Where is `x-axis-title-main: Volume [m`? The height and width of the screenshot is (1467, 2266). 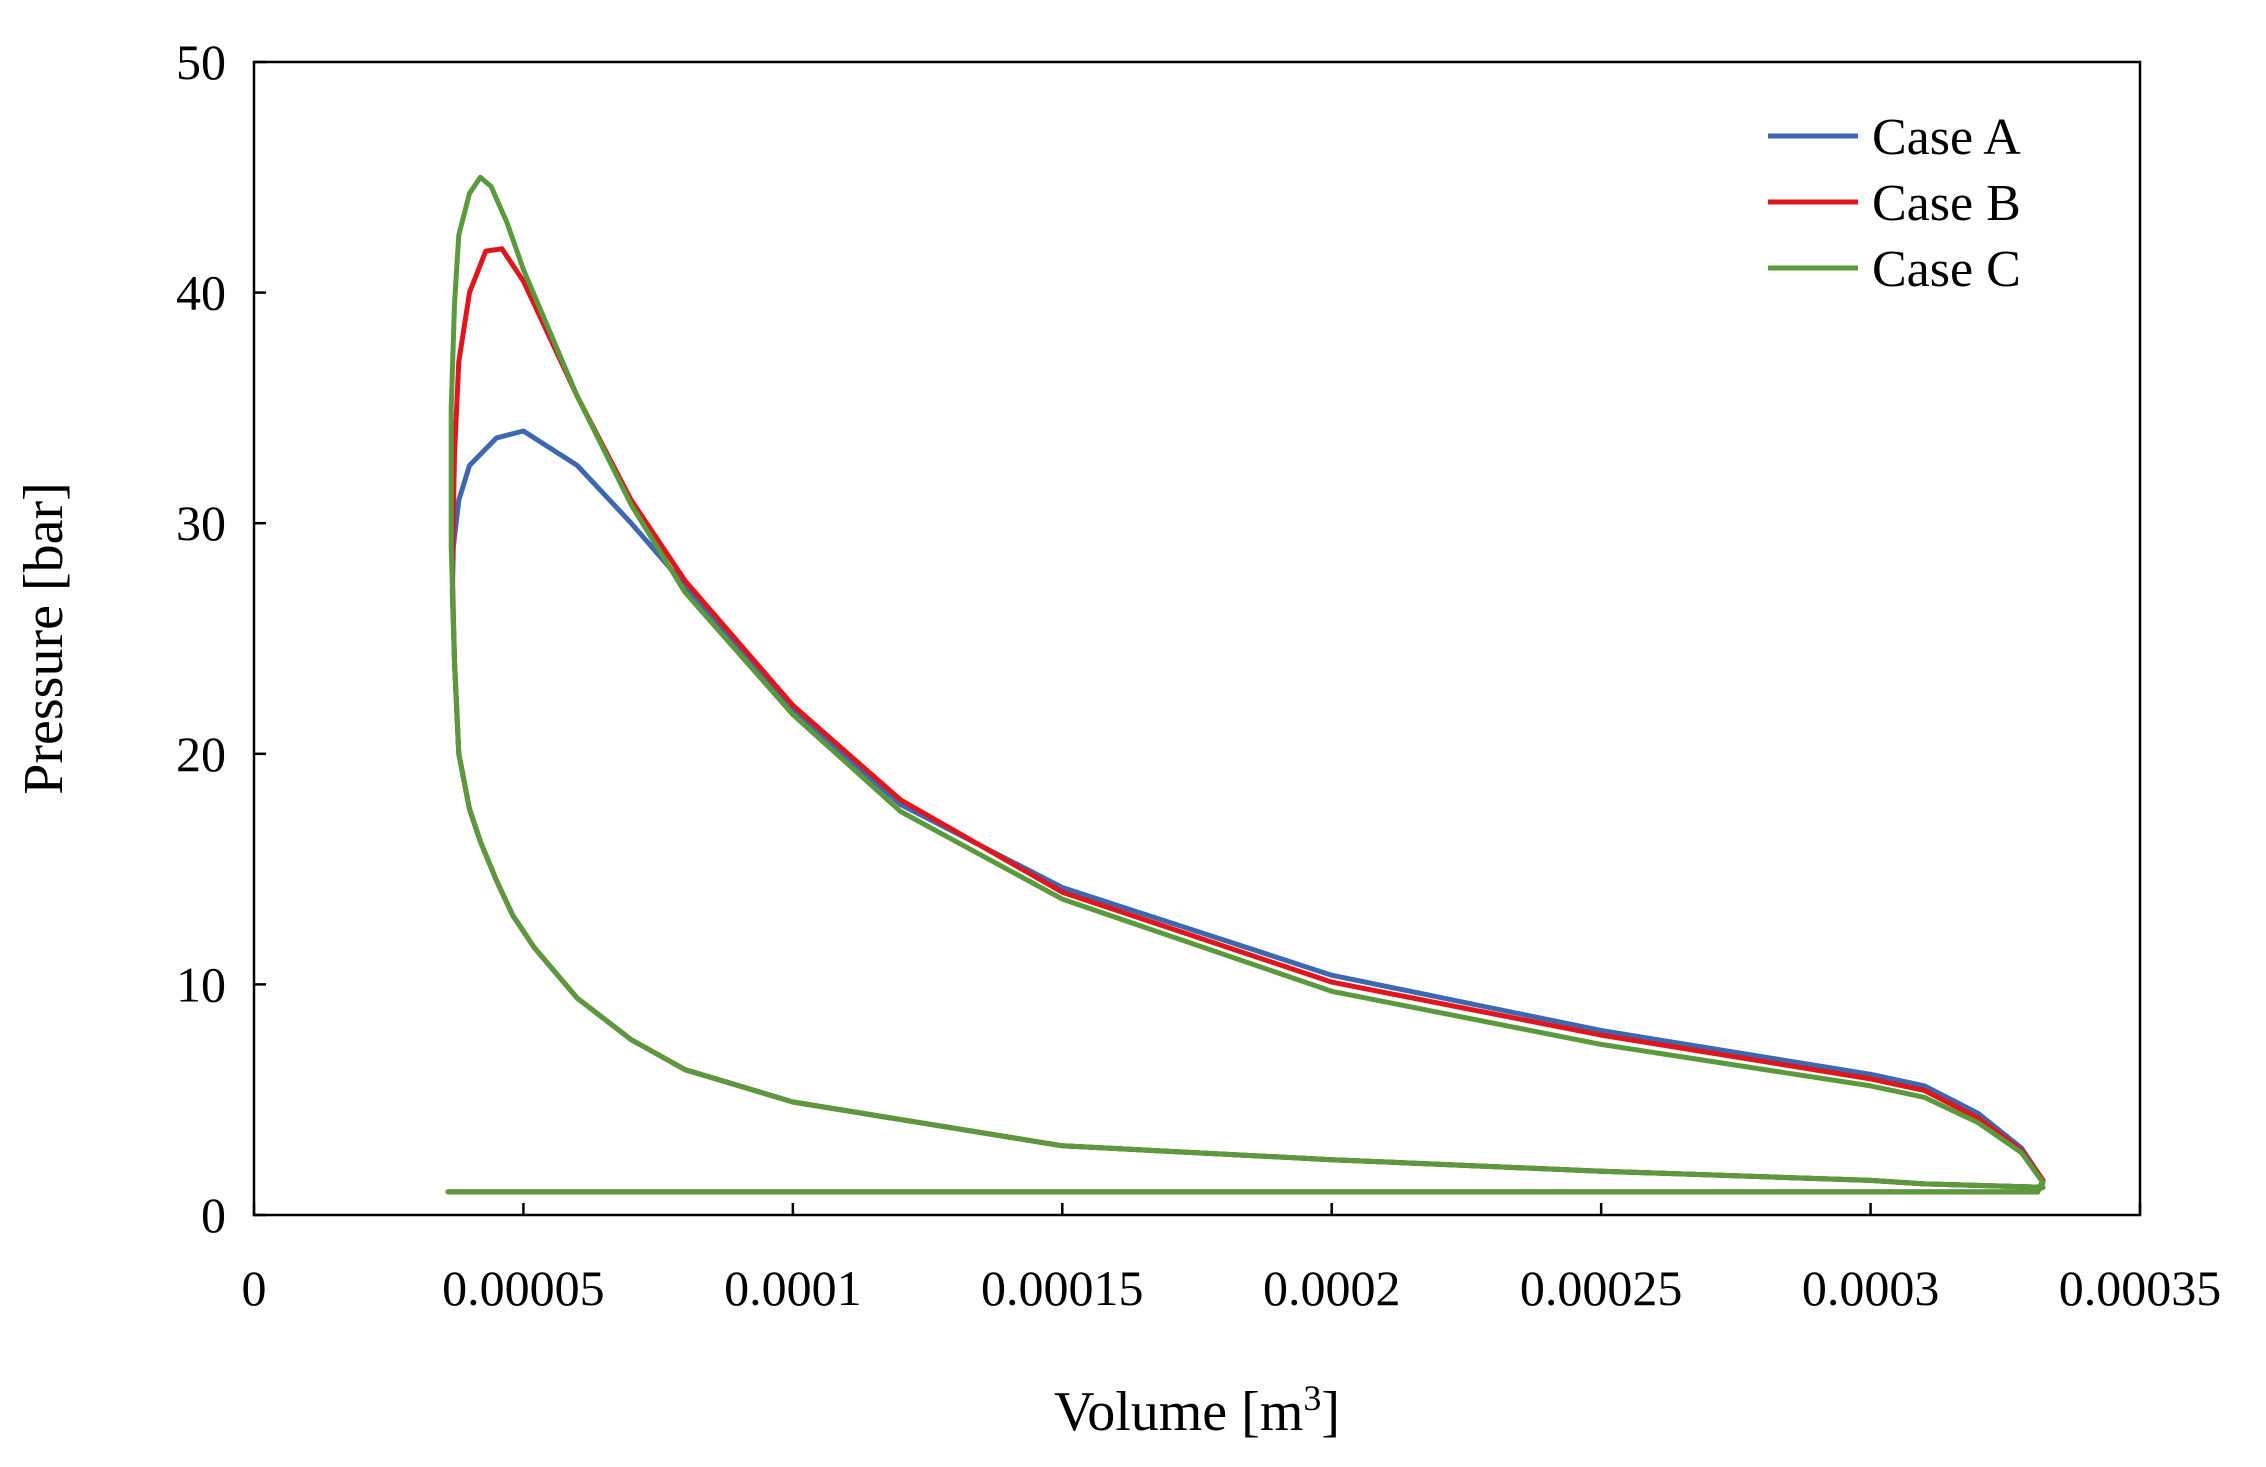
x-axis-title-main: Volume [m is located at coordinates (1178, 1412).